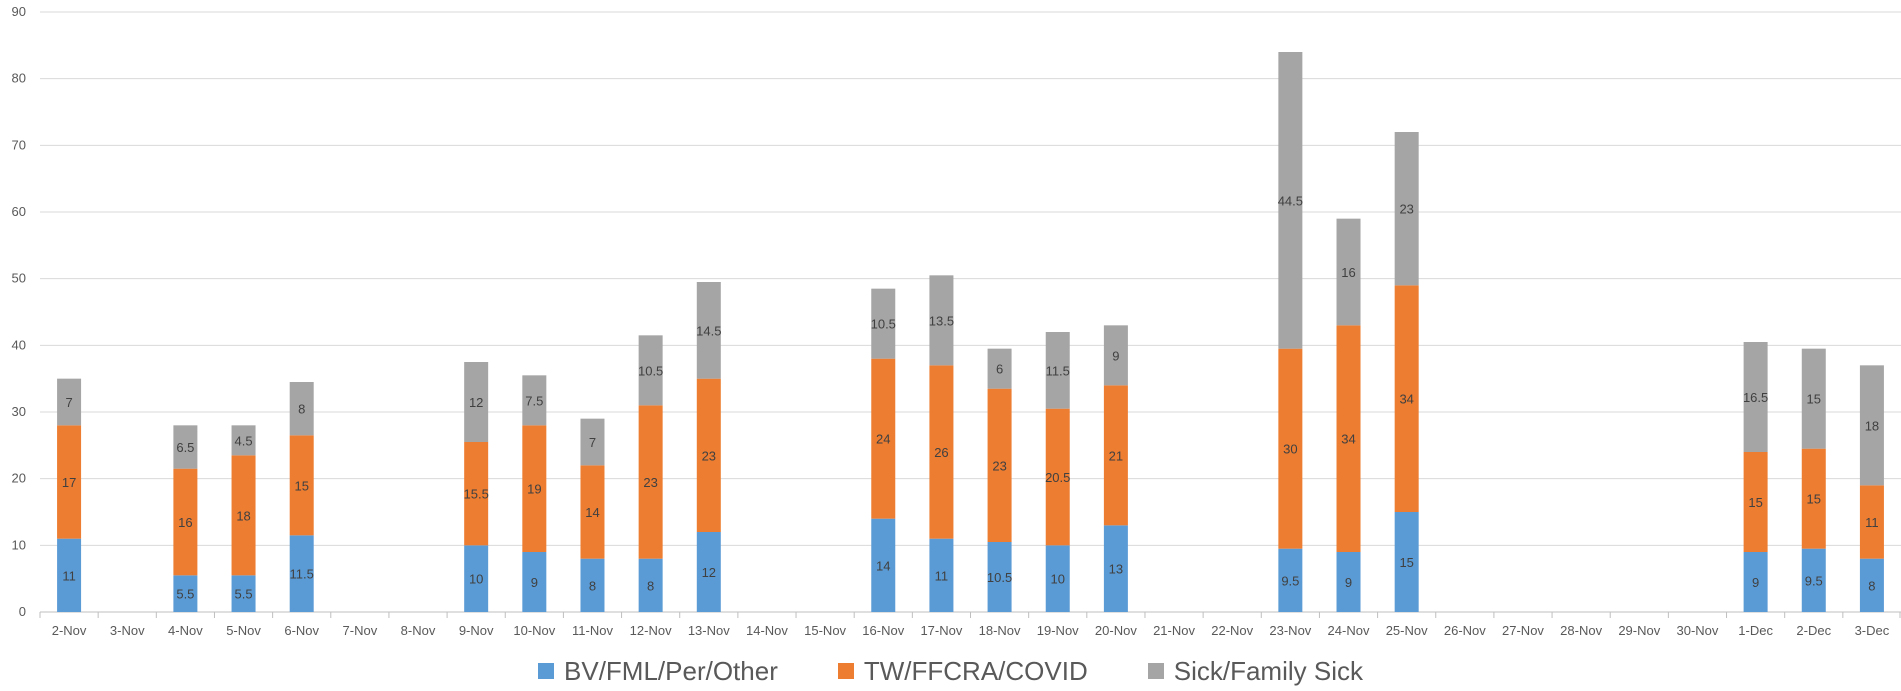 This screenshot has width=1901, height=691. Describe the element at coordinates (185, 630) in the screenshot. I see `x-tick-label: 4-Nov` at that location.